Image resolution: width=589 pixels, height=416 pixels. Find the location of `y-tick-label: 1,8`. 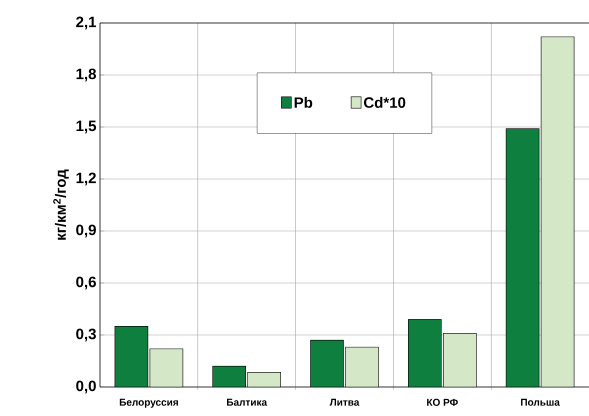

y-tick-label: 1,8 is located at coordinates (86, 75).